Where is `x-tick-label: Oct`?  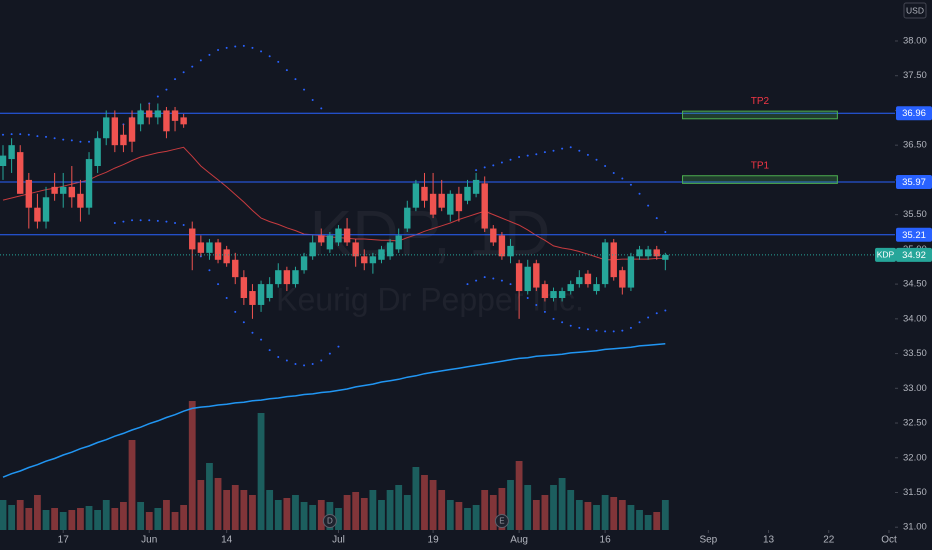
x-tick-label: Oct is located at coordinates (889, 540).